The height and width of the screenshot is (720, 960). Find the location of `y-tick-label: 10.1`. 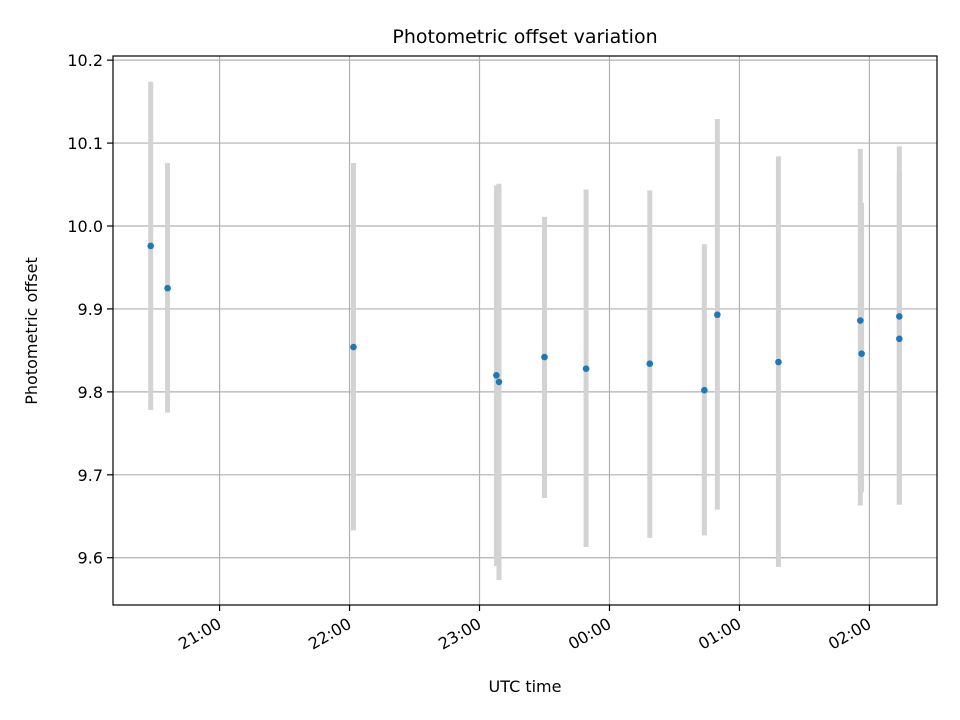

y-tick-label: 10.1 is located at coordinates (85, 143).